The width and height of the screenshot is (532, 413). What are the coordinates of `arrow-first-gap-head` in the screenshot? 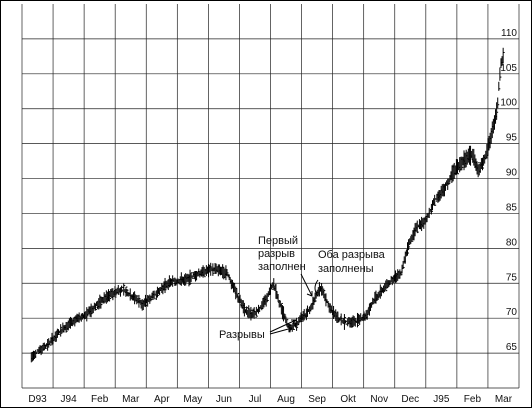 It's located at (309, 294).